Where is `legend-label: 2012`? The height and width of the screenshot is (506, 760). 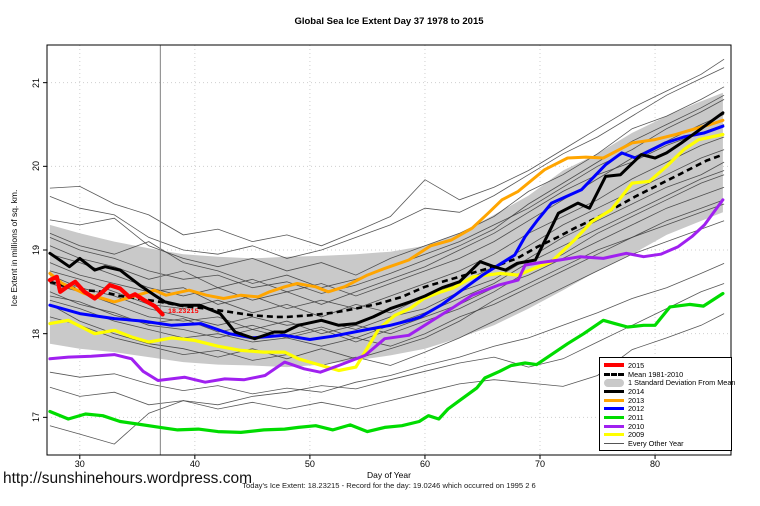
legend-label: 2012 is located at coordinates (636, 409).